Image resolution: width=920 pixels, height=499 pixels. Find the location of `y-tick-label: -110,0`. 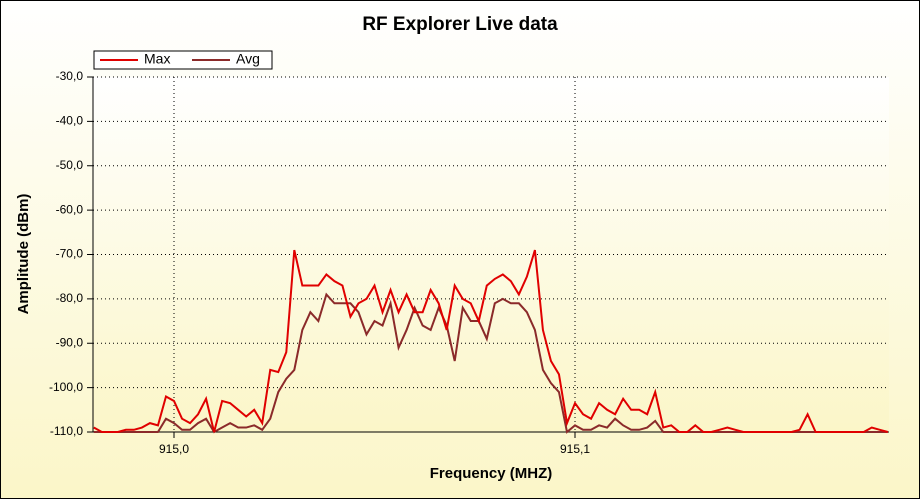

y-tick-label: -110,0 is located at coordinates (66, 431).